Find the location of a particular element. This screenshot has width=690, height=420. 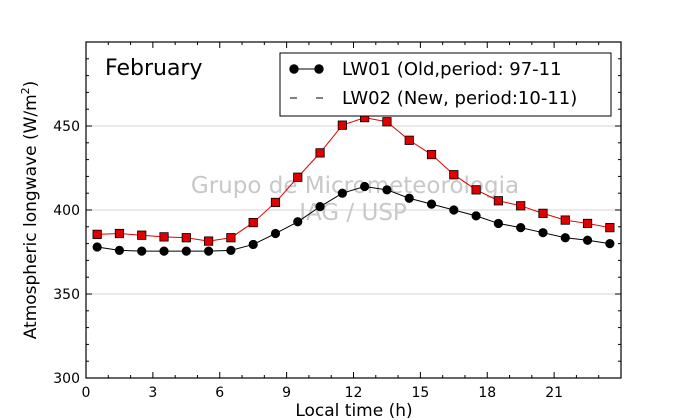

x-tick-label: 12 is located at coordinates (354, 393).